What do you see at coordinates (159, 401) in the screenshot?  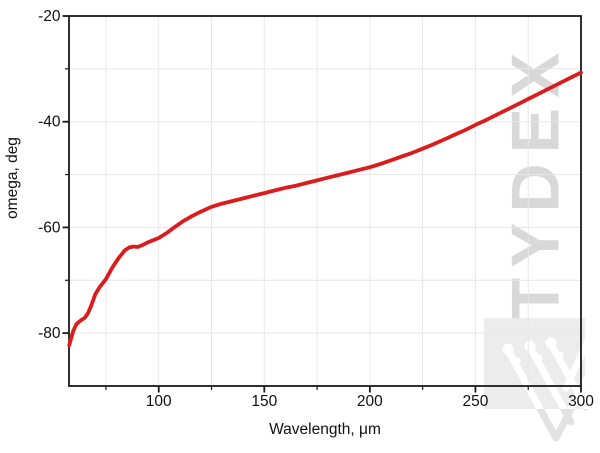 I see `x-tick-label: 100` at bounding box center [159, 401].